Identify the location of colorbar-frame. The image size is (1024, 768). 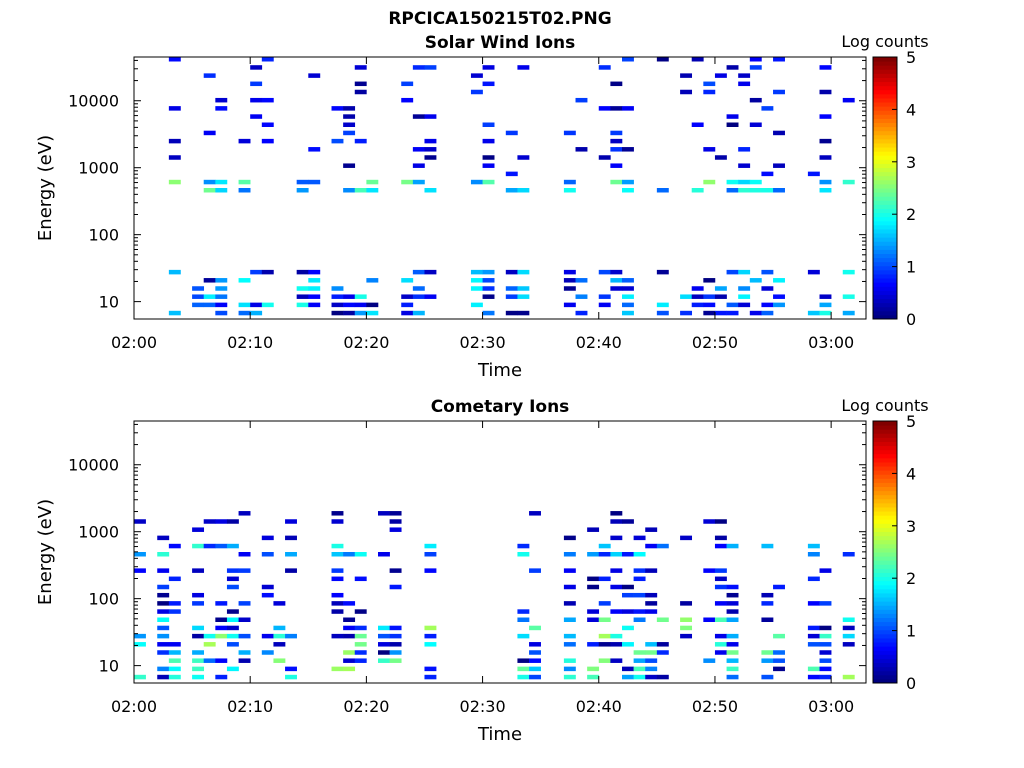
(885, 552).